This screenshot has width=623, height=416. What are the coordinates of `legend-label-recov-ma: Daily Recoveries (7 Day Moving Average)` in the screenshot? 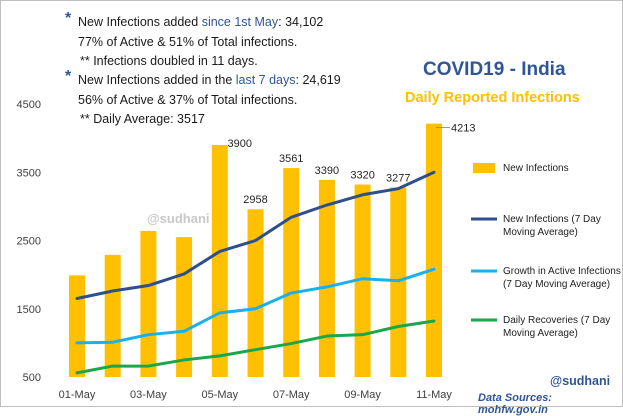 It's located at (557, 327).